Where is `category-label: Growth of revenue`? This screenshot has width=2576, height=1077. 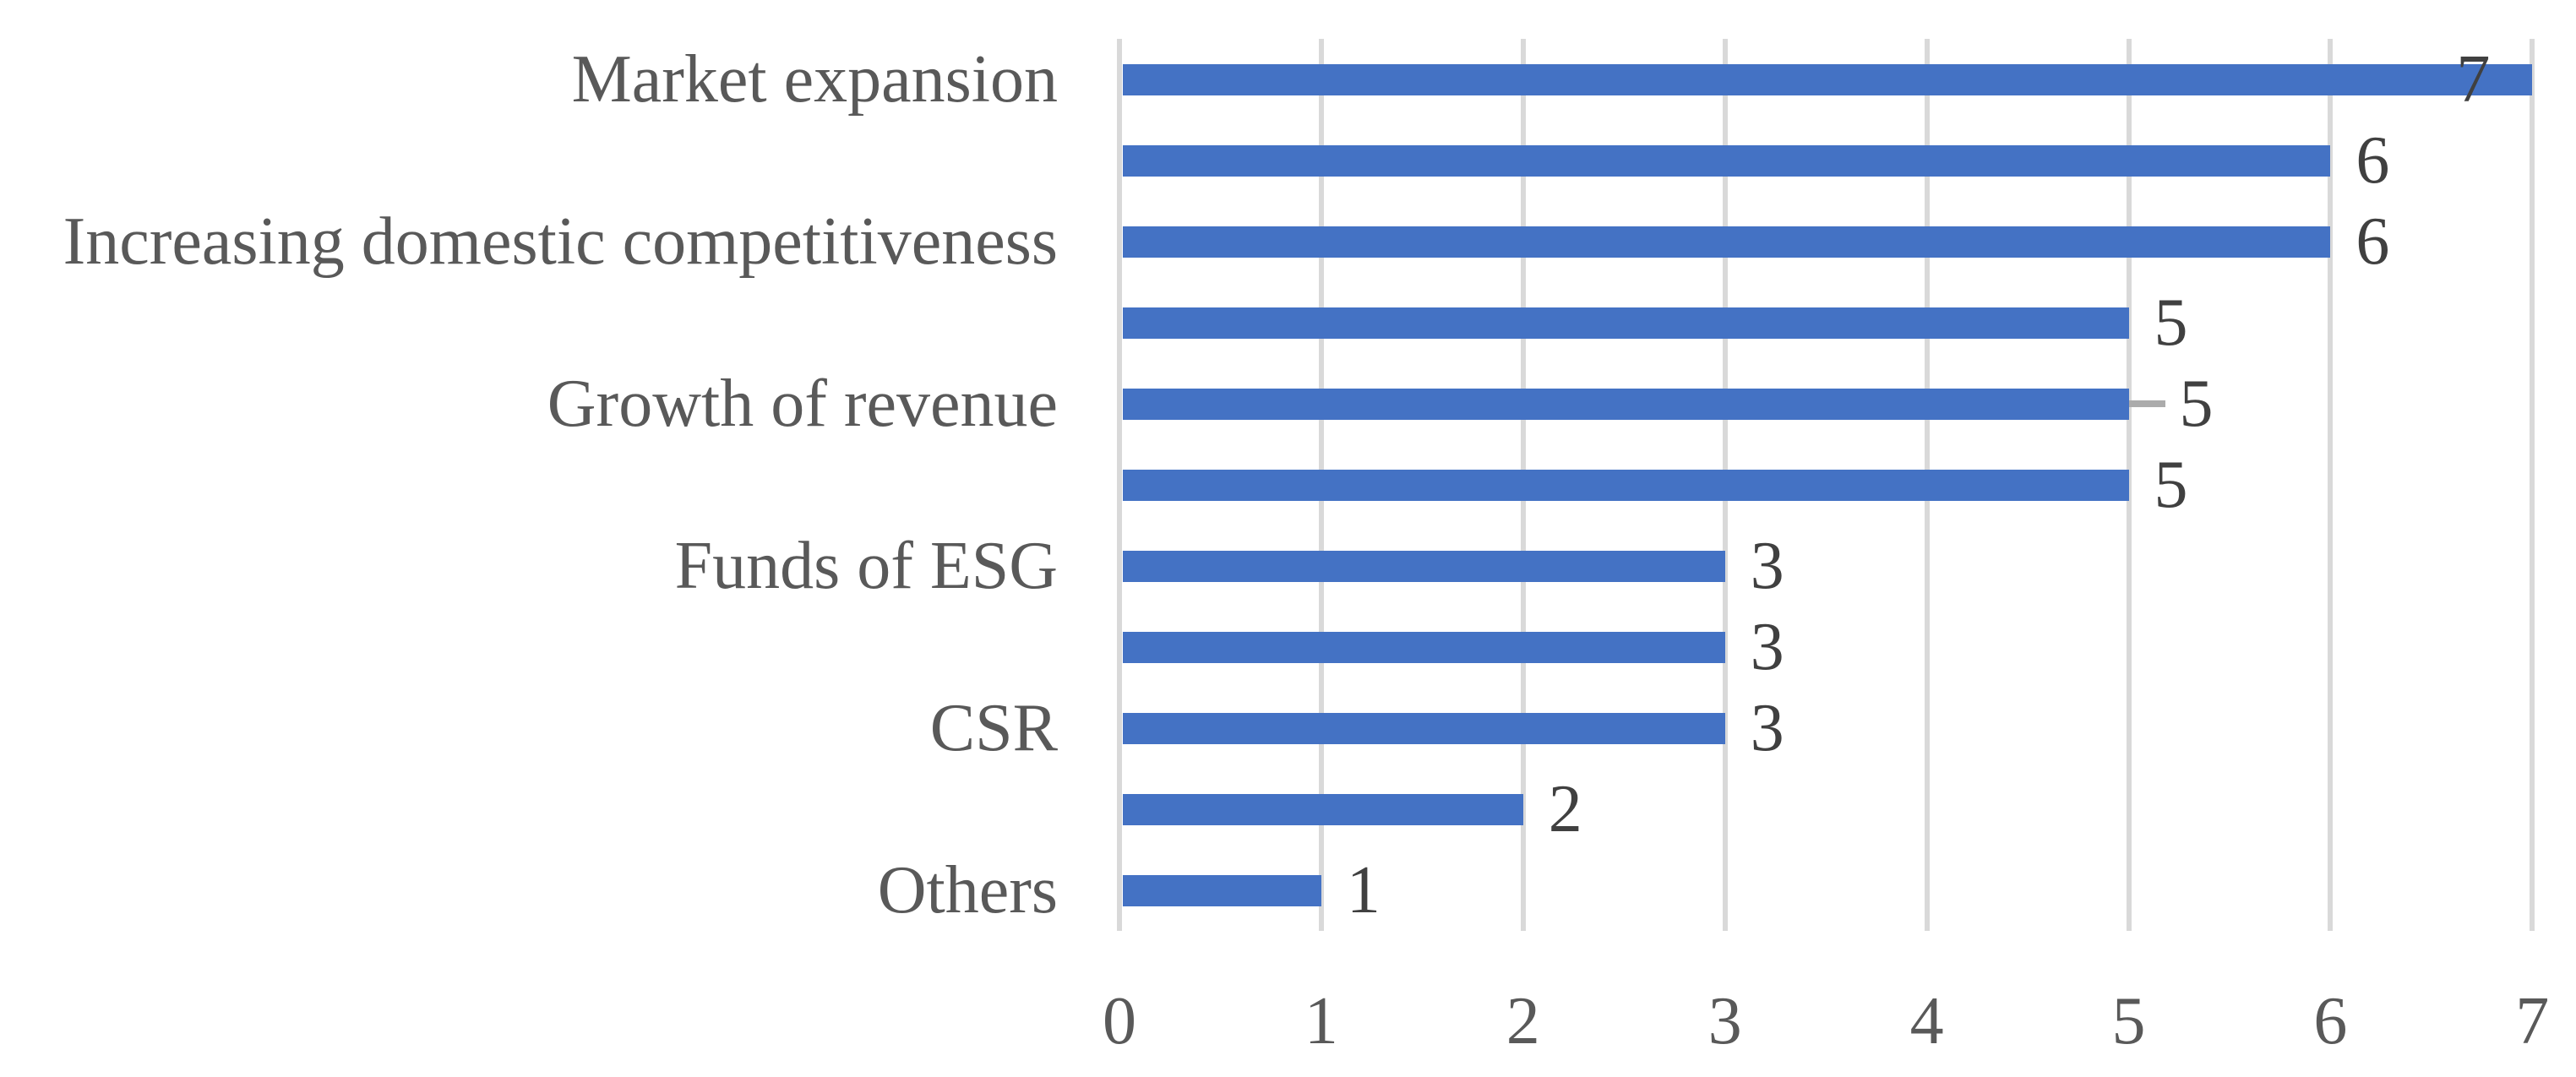
category-label: Growth of revenue is located at coordinates (802, 404).